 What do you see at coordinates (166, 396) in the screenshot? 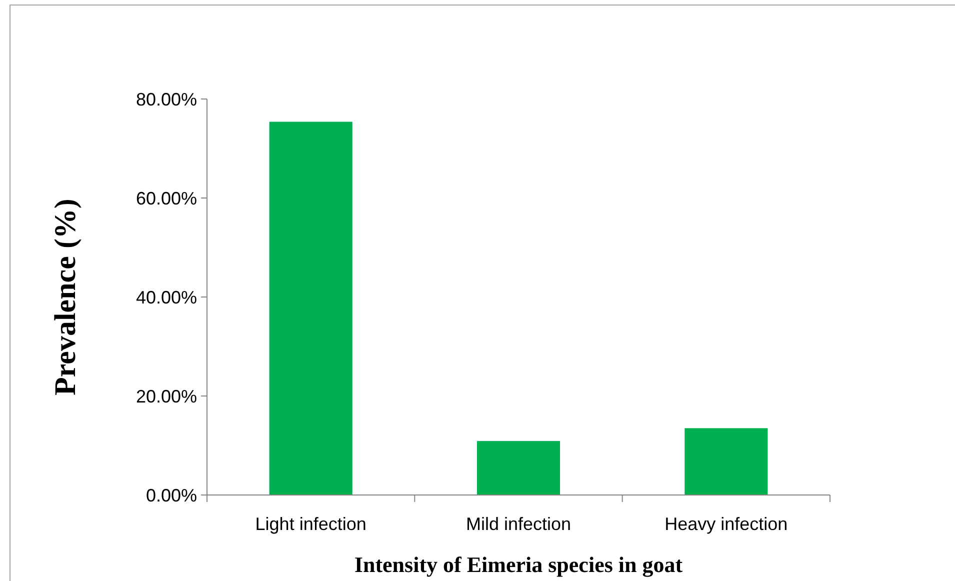
I see `y-tick-label: 20.00%` at bounding box center [166, 396].